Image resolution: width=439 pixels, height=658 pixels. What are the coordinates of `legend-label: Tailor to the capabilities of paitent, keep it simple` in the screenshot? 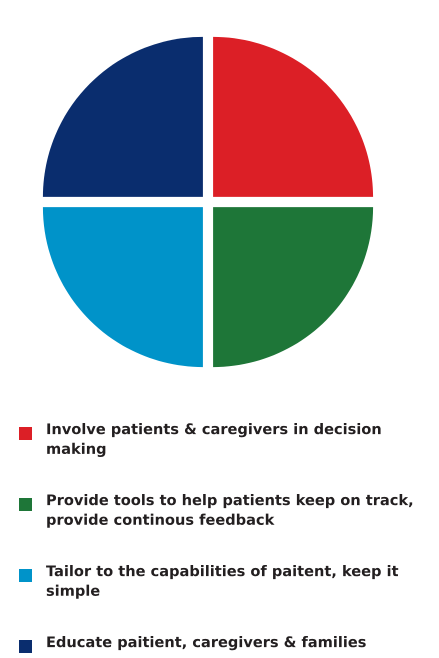 It's located at (222, 582).